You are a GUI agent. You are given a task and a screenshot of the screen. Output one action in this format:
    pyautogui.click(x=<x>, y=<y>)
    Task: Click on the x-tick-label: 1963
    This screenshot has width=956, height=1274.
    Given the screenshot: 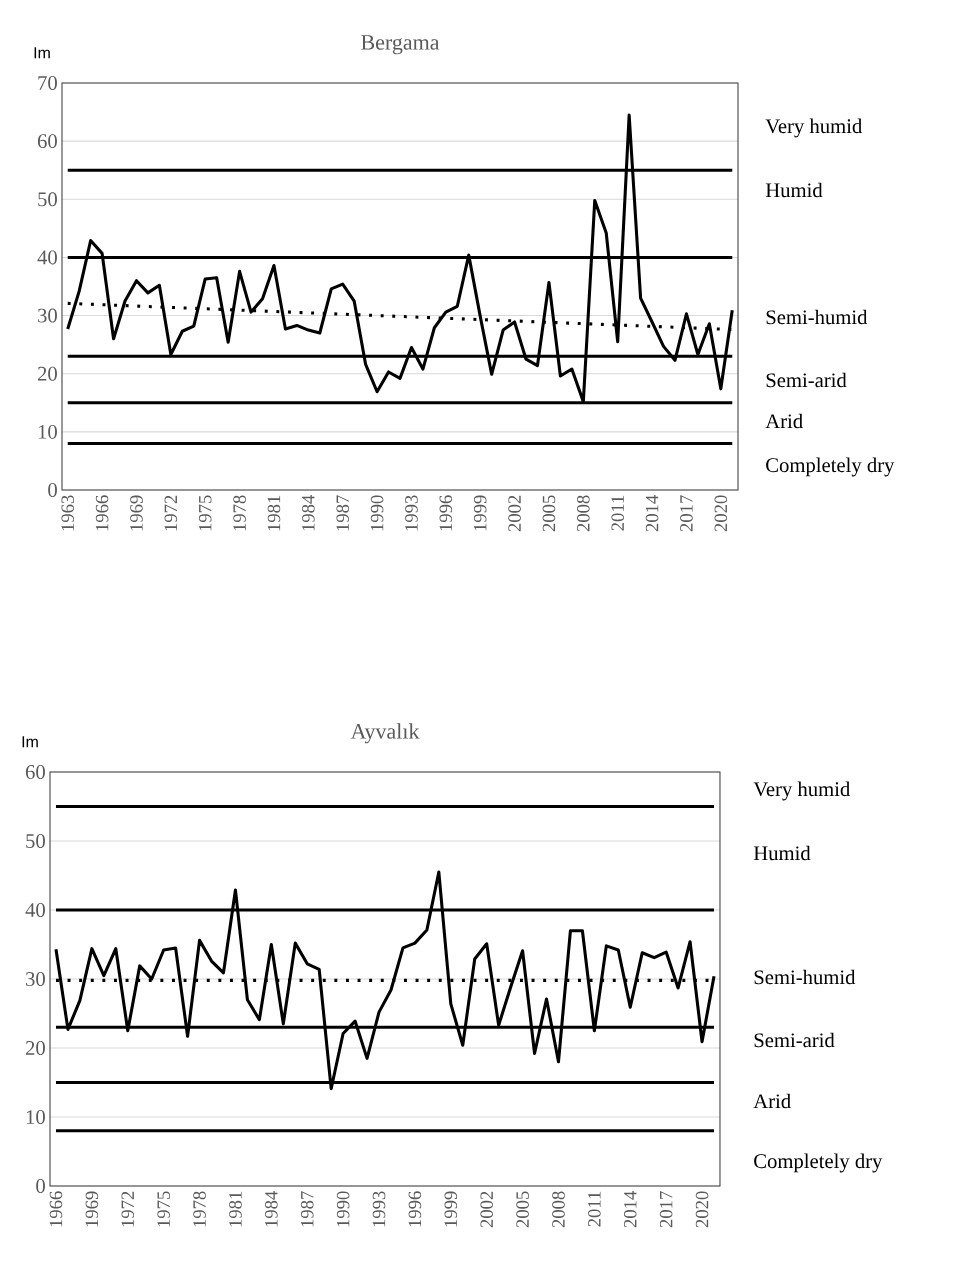 What is the action you would take?
    pyautogui.click(x=68, y=513)
    